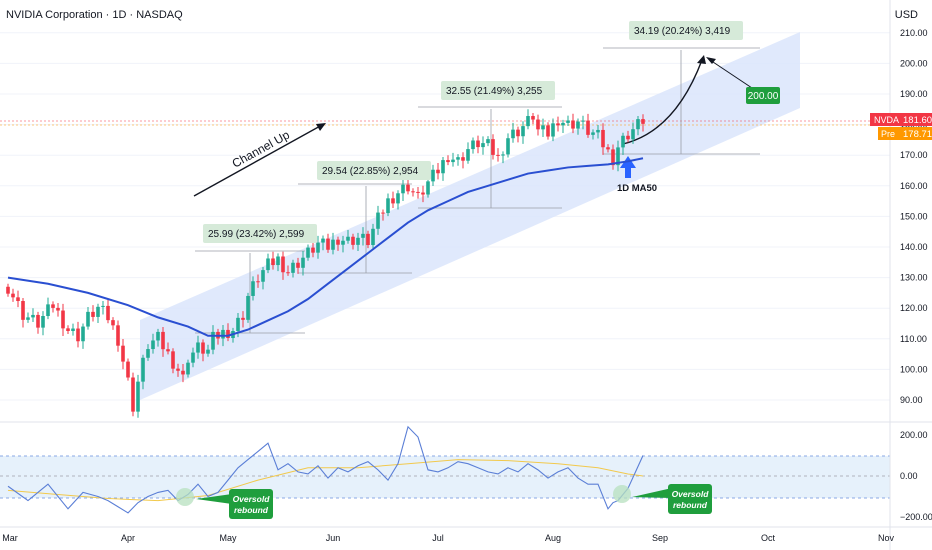 Image resolution: width=932 pixels, height=550 pixels. I want to click on pre-tag-bg, so click(905, 133).